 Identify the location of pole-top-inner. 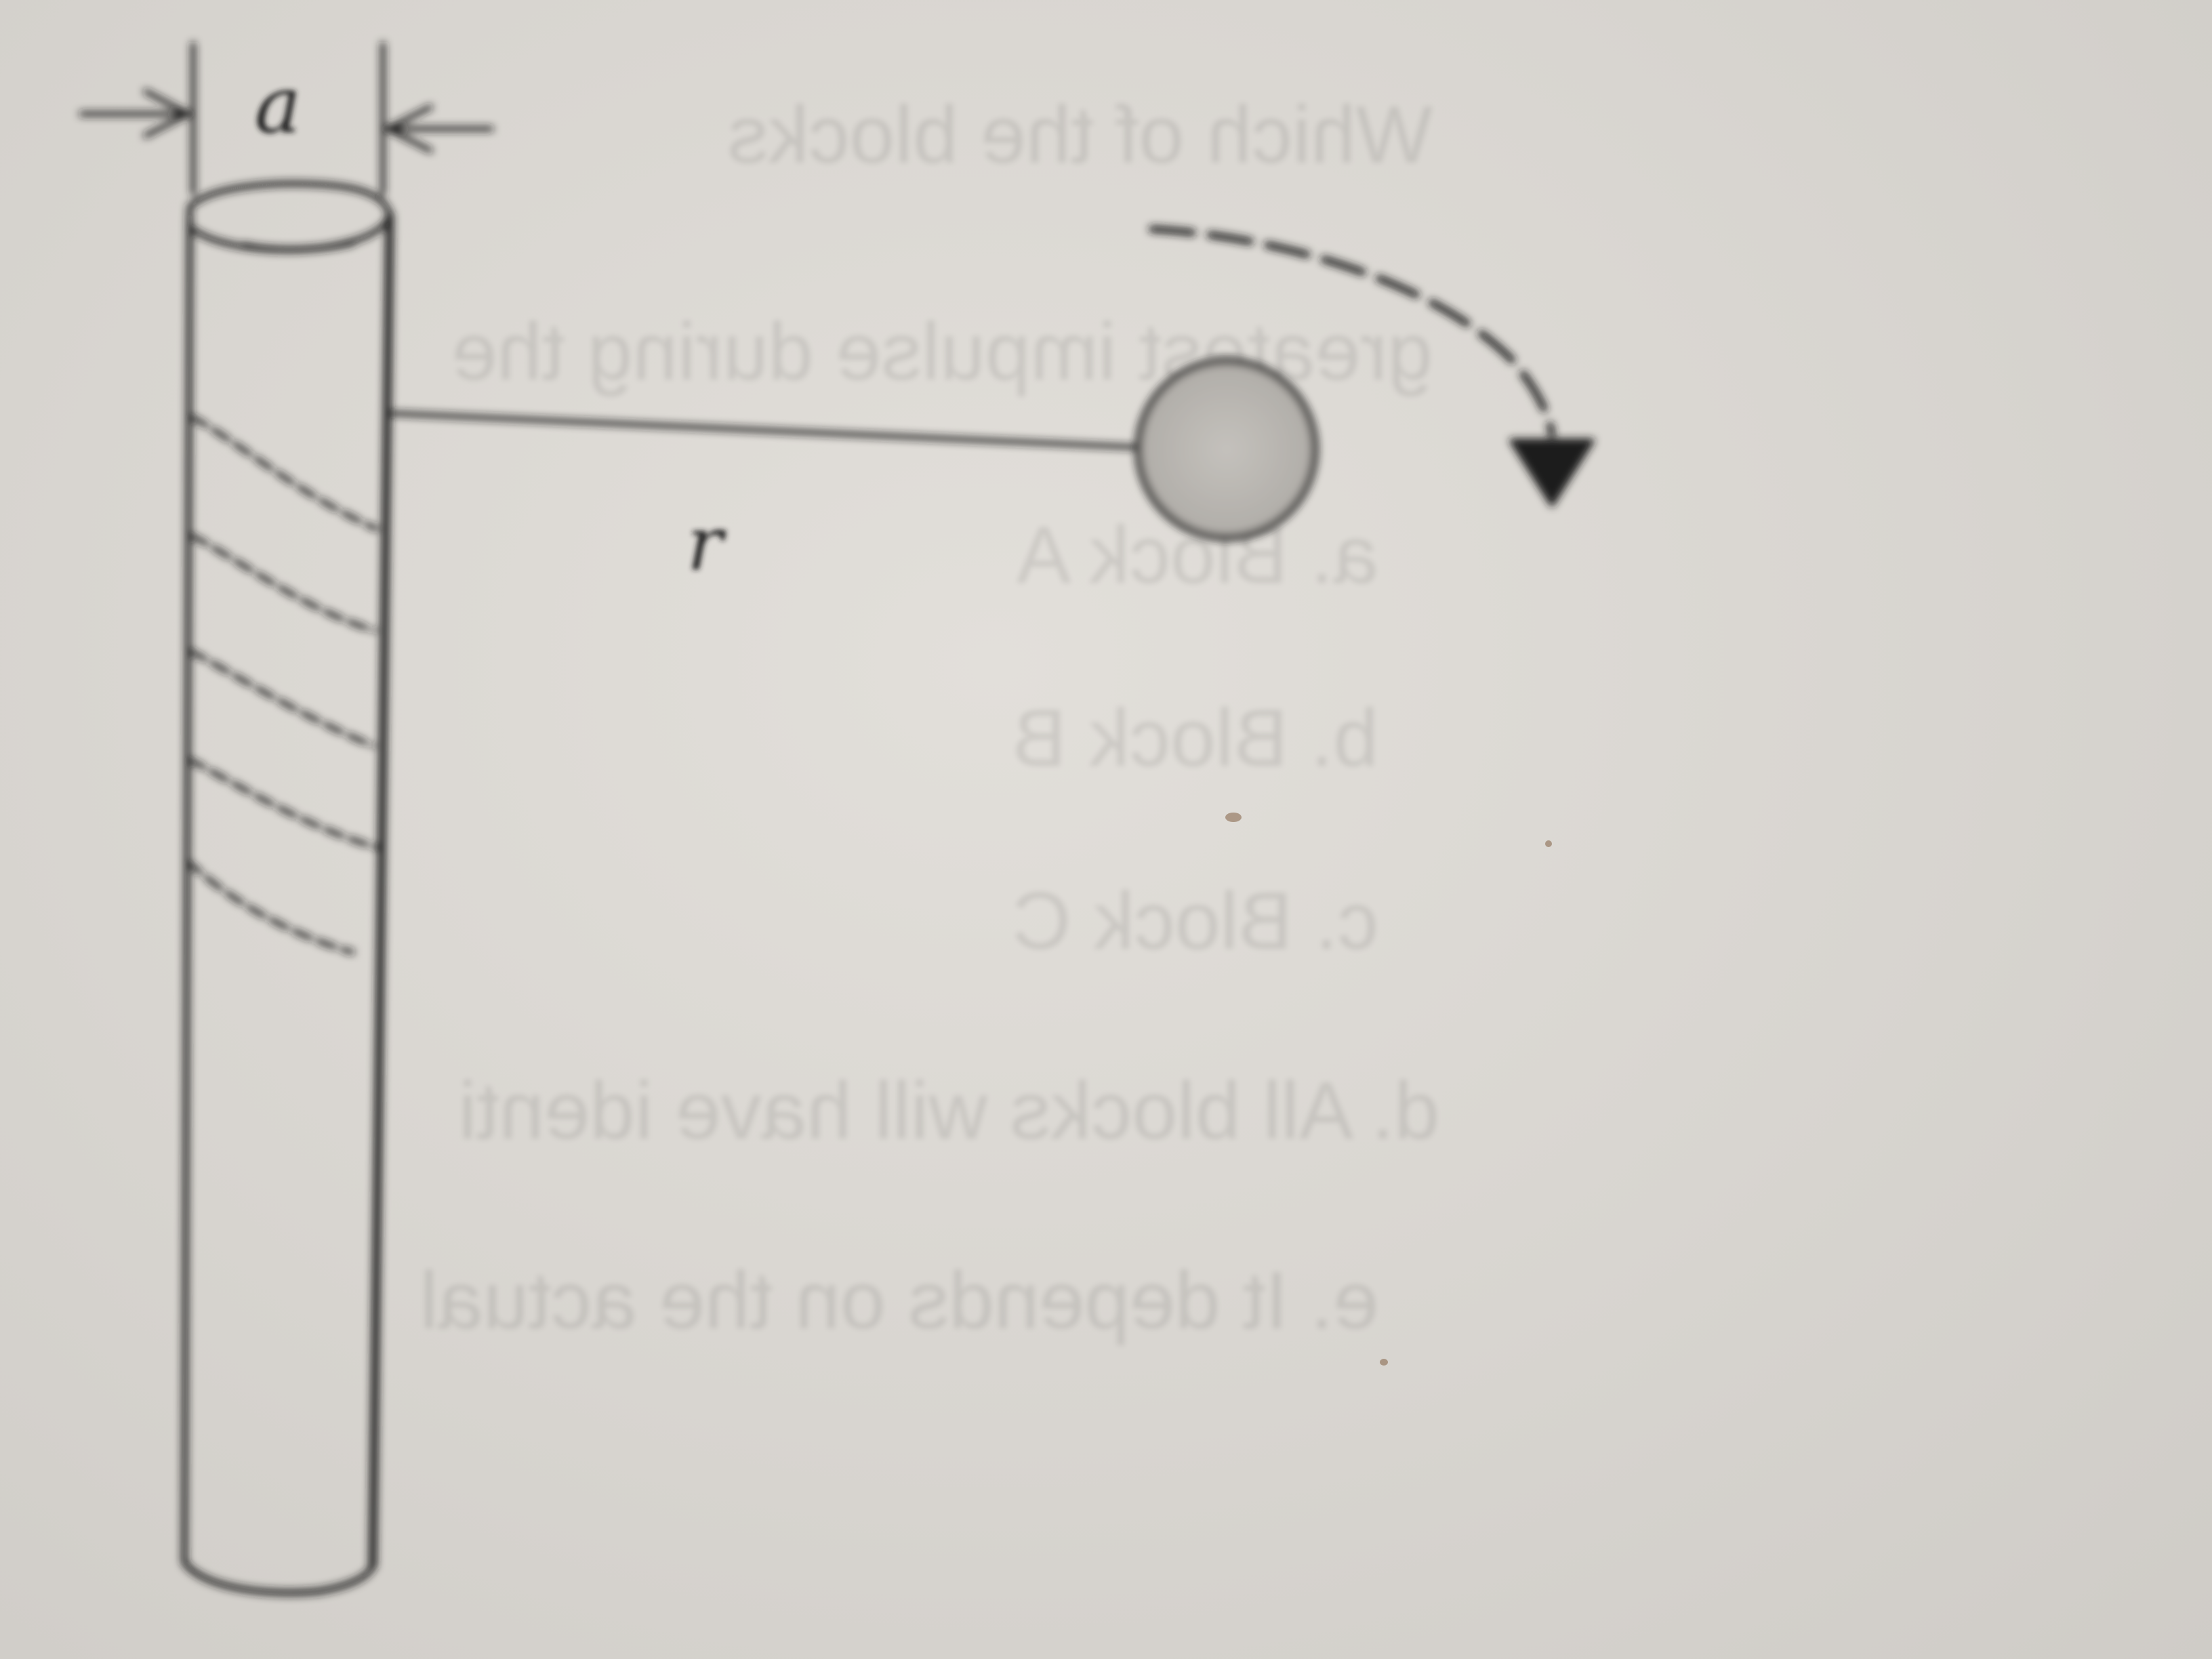
(298, 246).